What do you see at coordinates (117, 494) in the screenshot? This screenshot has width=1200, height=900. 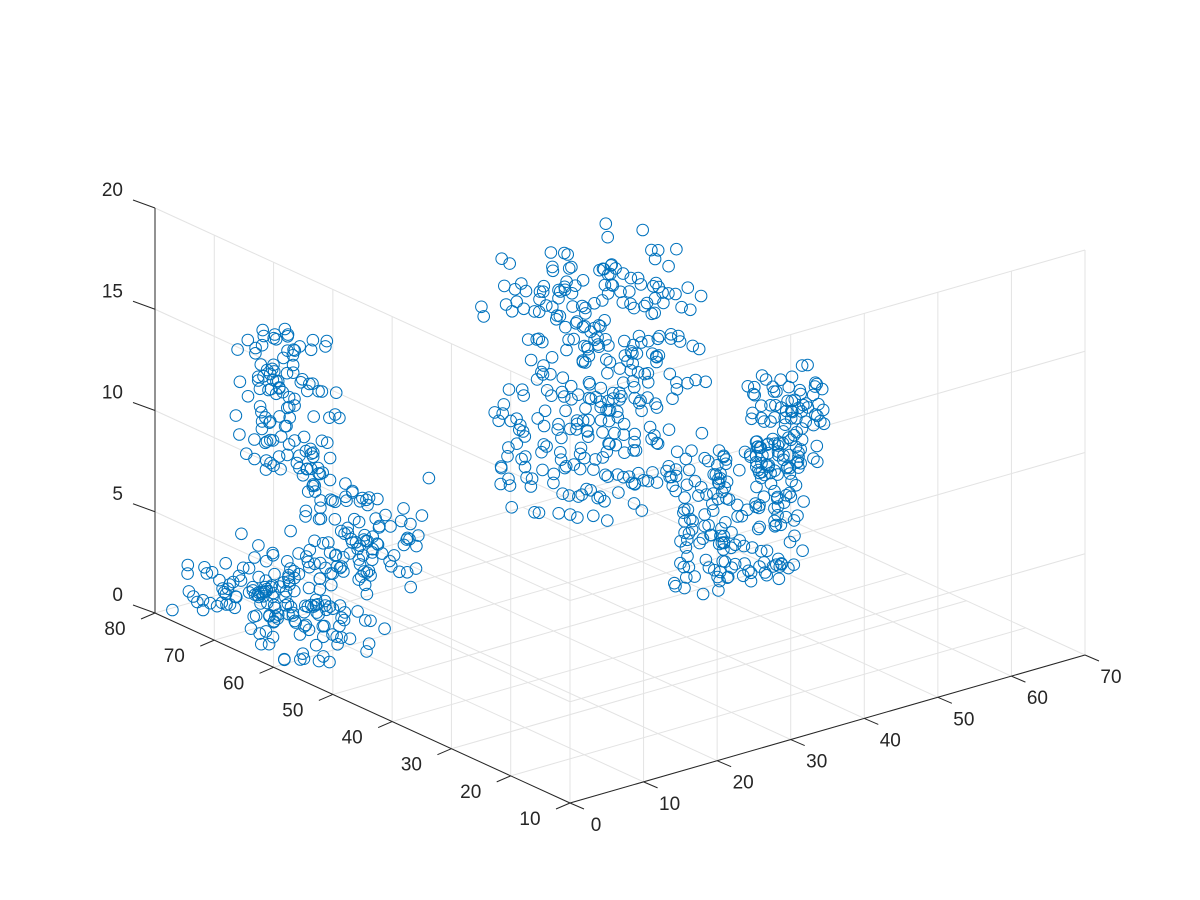 I see `z-tick-label: 5` at bounding box center [117, 494].